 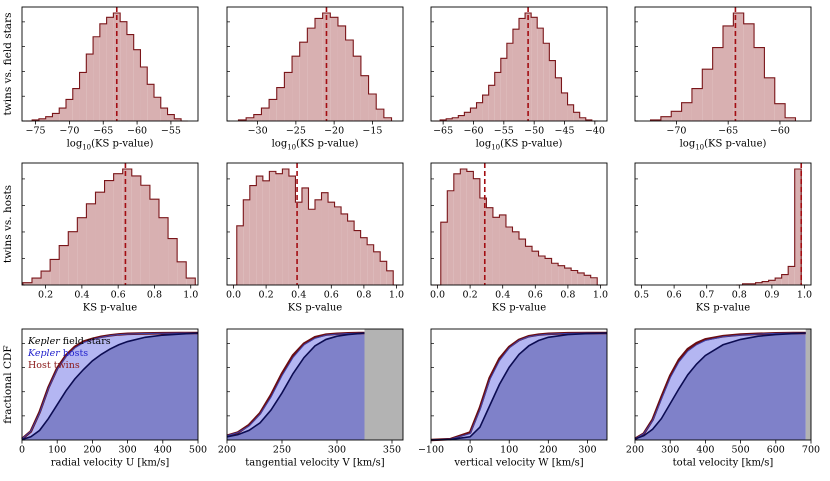 I want to click on panel-1-1: 0.0 0.2 0.4 0.6 0.8 1.0 KS p-value, so click(x=315, y=238).